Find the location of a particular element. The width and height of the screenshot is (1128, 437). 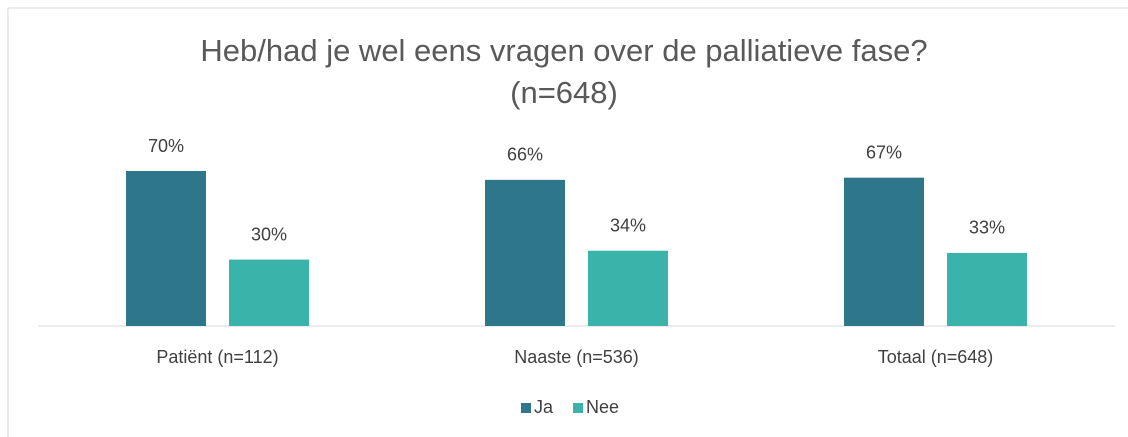

data-label: 33% is located at coordinates (987, 228).